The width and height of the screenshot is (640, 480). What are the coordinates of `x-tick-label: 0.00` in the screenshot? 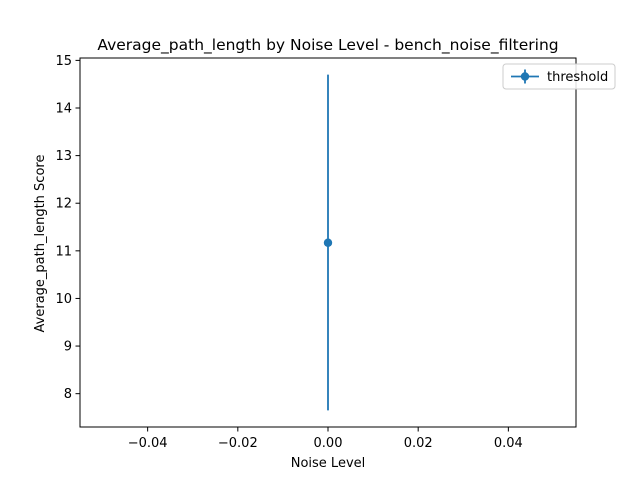 It's located at (328, 443).